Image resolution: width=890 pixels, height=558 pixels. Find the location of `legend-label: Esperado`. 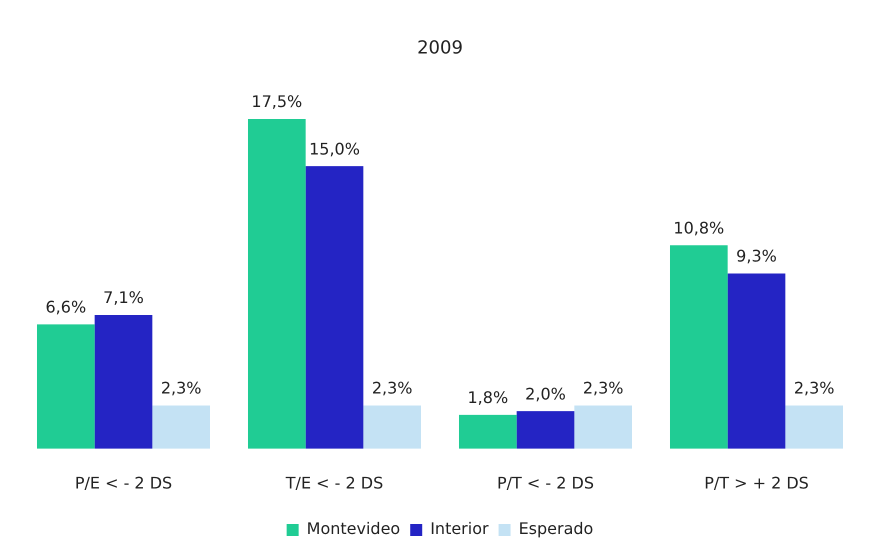

legend-label: Esperado is located at coordinates (556, 528).